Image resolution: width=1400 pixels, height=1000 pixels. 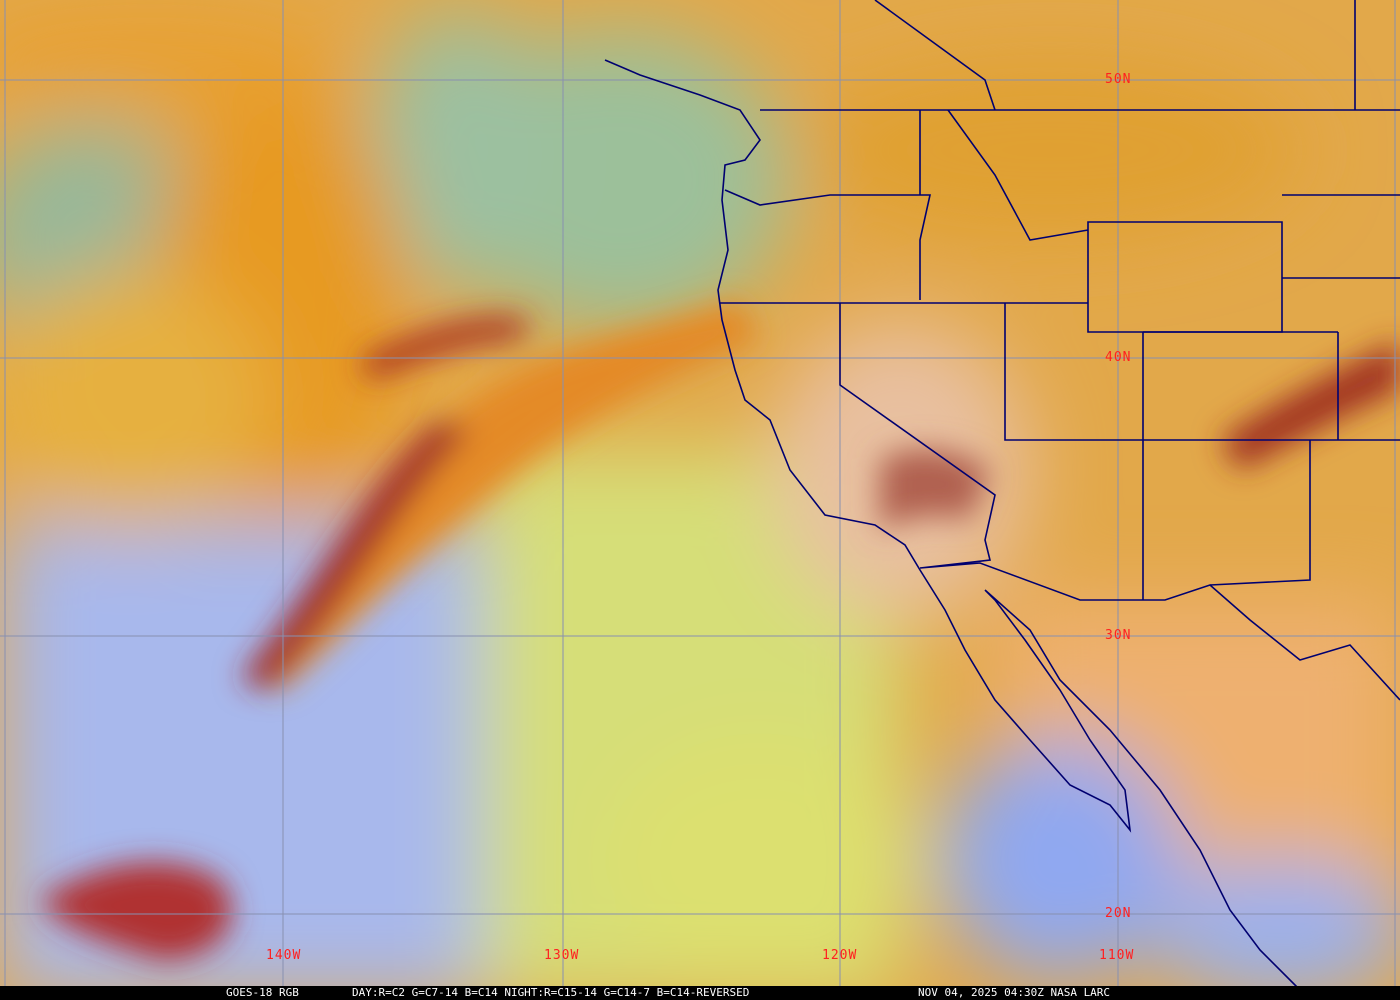 I want to click on lat-label-50n: 50N, so click(x=1118, y=79).